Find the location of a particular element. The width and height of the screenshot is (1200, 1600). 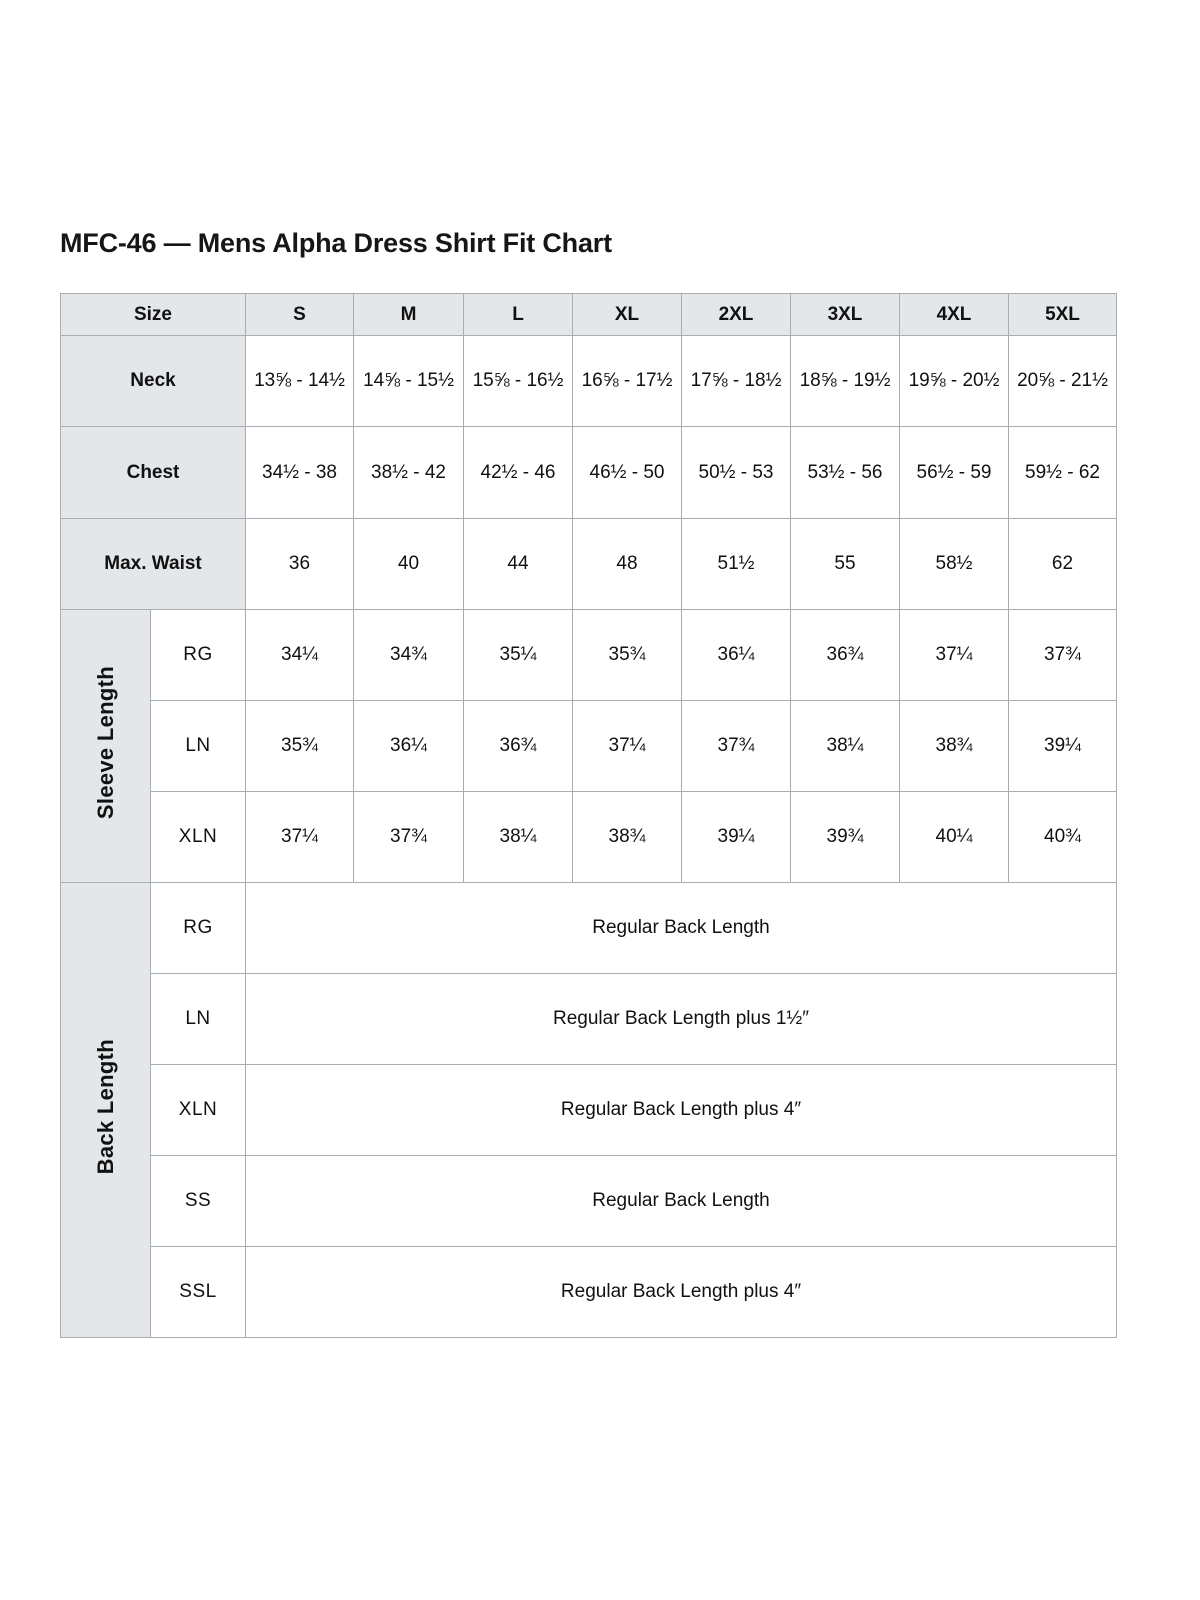

sleeve-rg-value-m: 34¾ is located at coordinates (408, 655).